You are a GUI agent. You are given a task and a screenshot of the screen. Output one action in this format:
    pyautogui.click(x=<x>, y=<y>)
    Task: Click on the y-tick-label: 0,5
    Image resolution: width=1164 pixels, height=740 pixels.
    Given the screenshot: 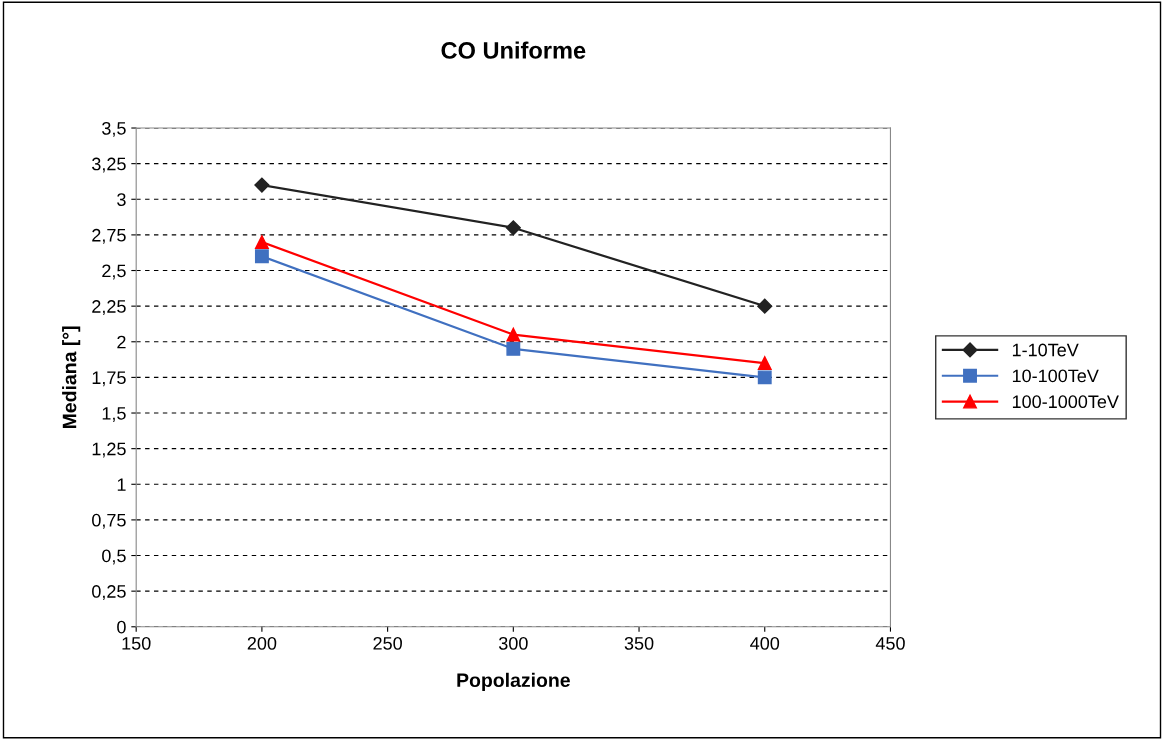 What is the action you would take?
    pyautogui.click(x=114, y=557)
    